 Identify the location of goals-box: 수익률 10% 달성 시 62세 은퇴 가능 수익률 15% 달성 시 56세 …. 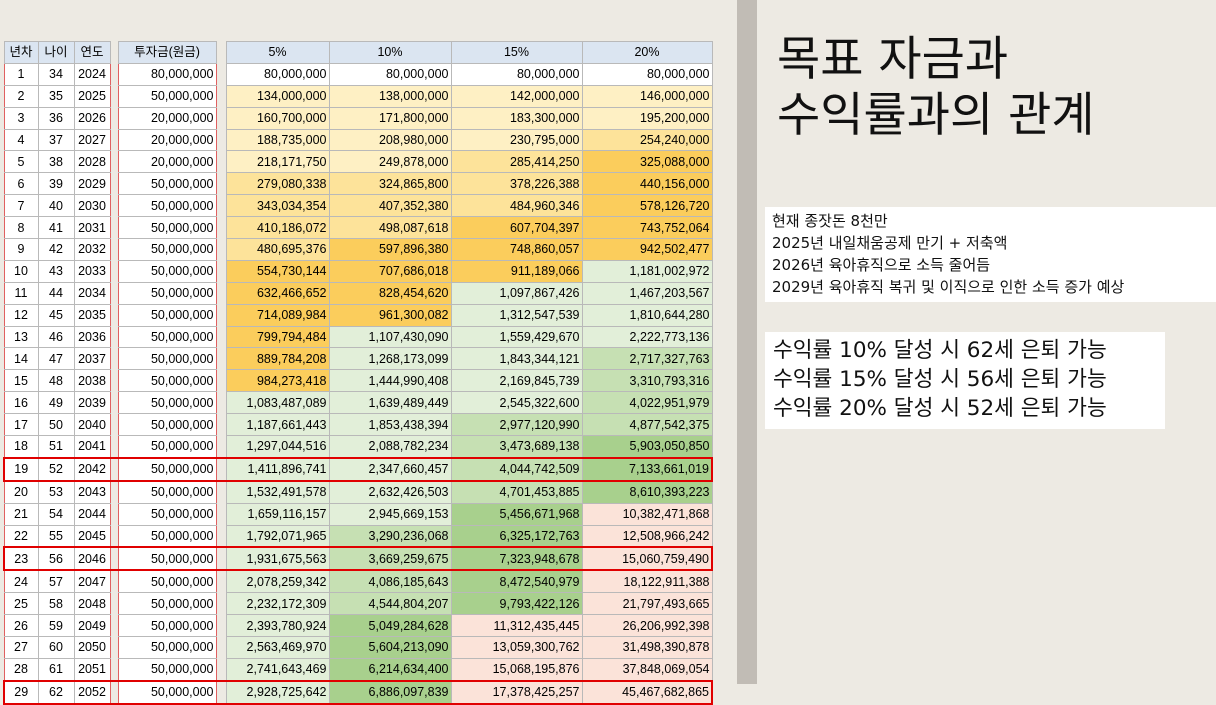
(965, 380).